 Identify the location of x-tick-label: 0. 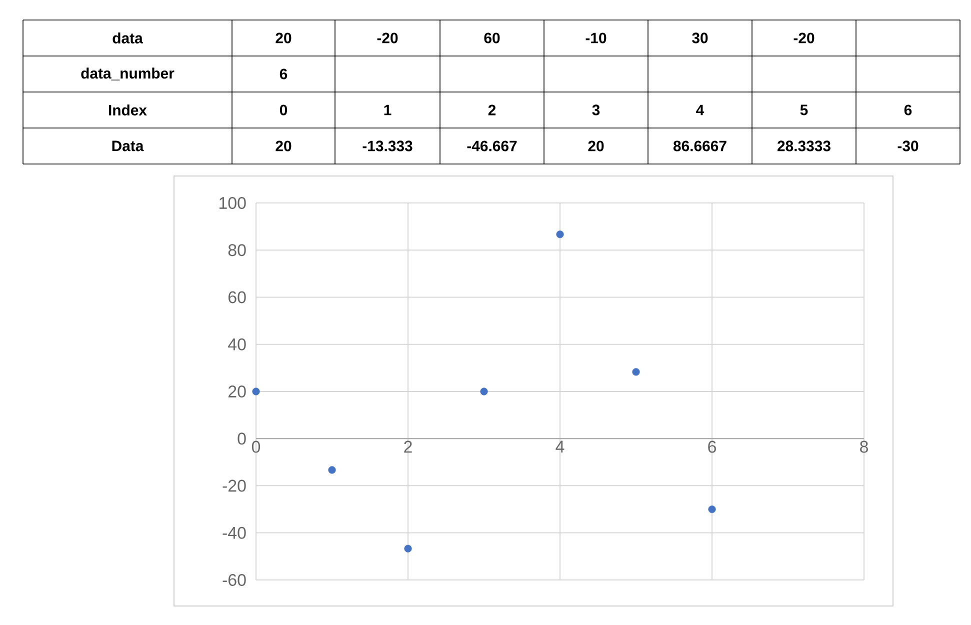
(256, 446).